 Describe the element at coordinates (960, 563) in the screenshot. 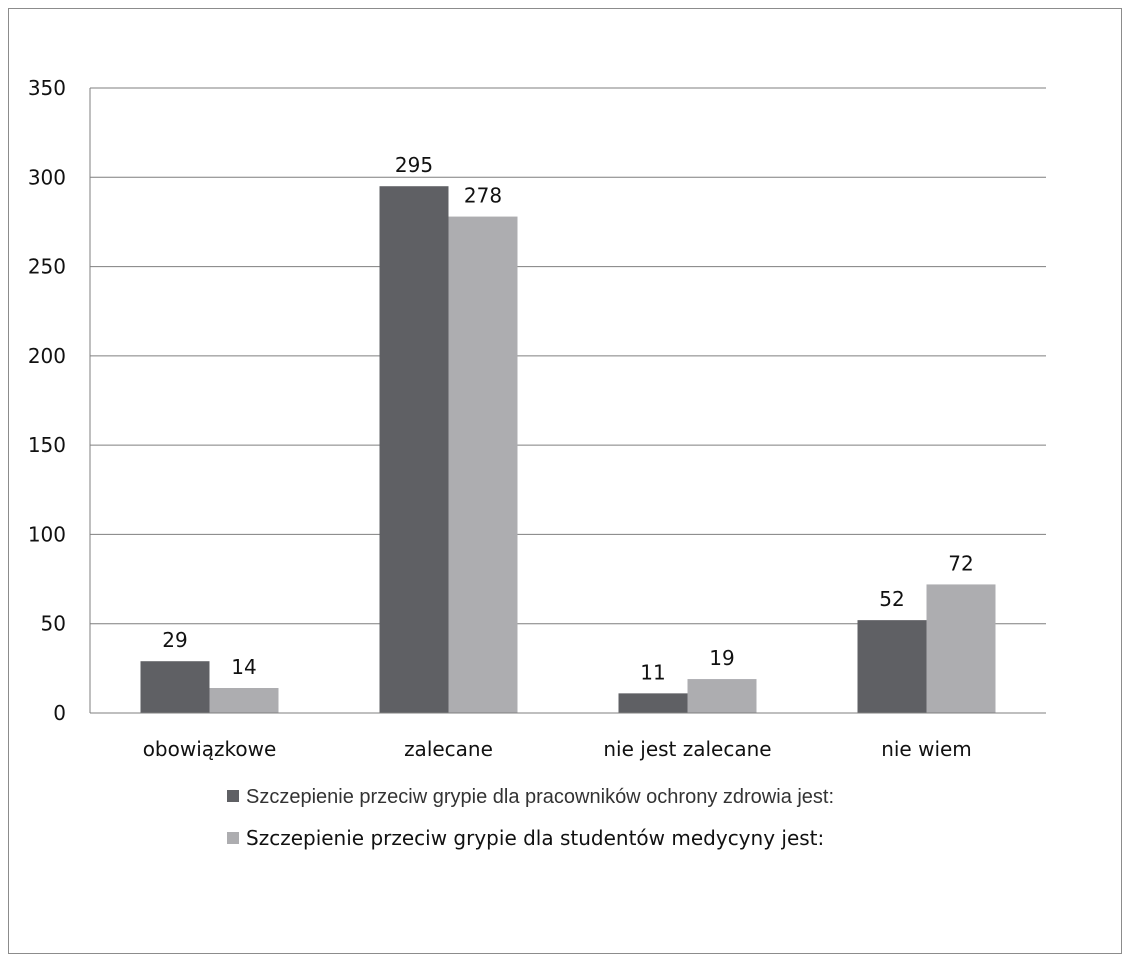

I see `data-label: 72` at that location.